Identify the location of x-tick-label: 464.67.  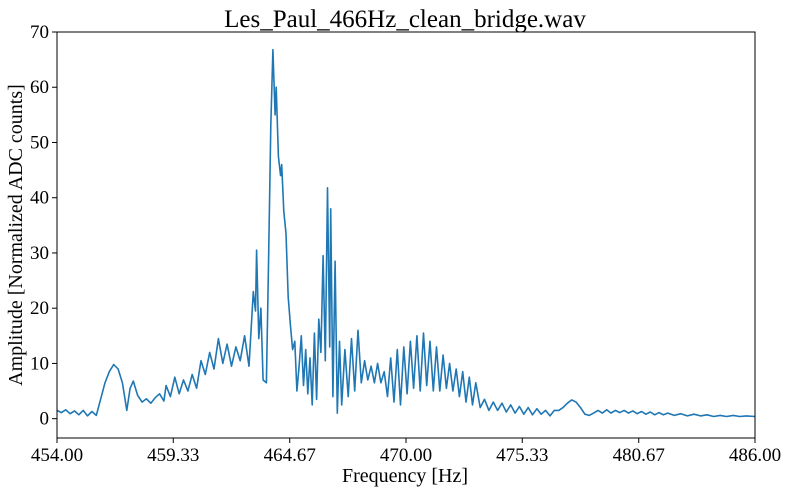
(290, 455).